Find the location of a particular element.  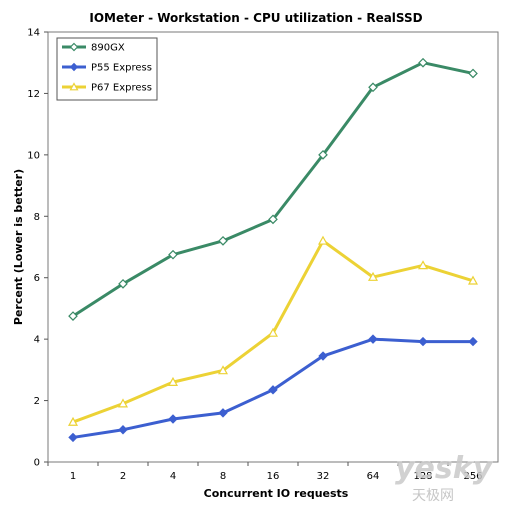

y-tick-label: 6 is located at coordinates (37, 278).